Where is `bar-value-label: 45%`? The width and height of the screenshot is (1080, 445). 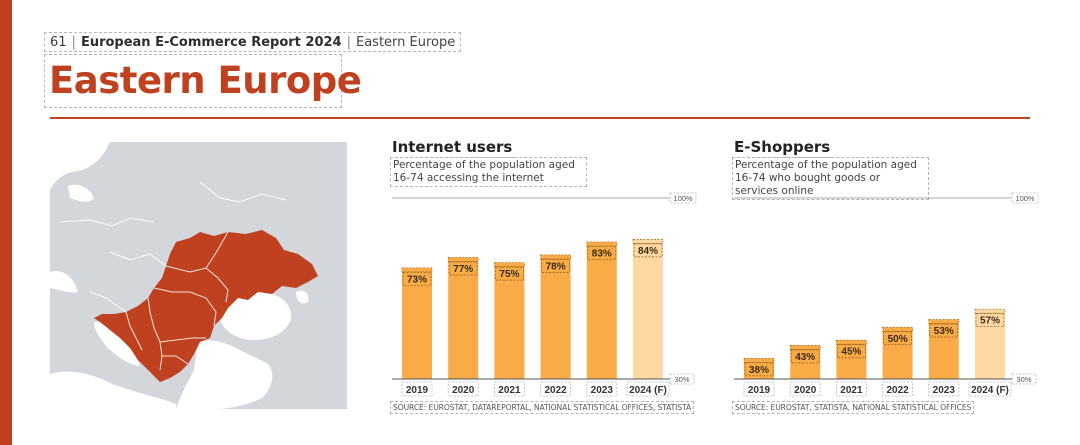 bar-value-label: 45% is located at coordinates (851, 352).